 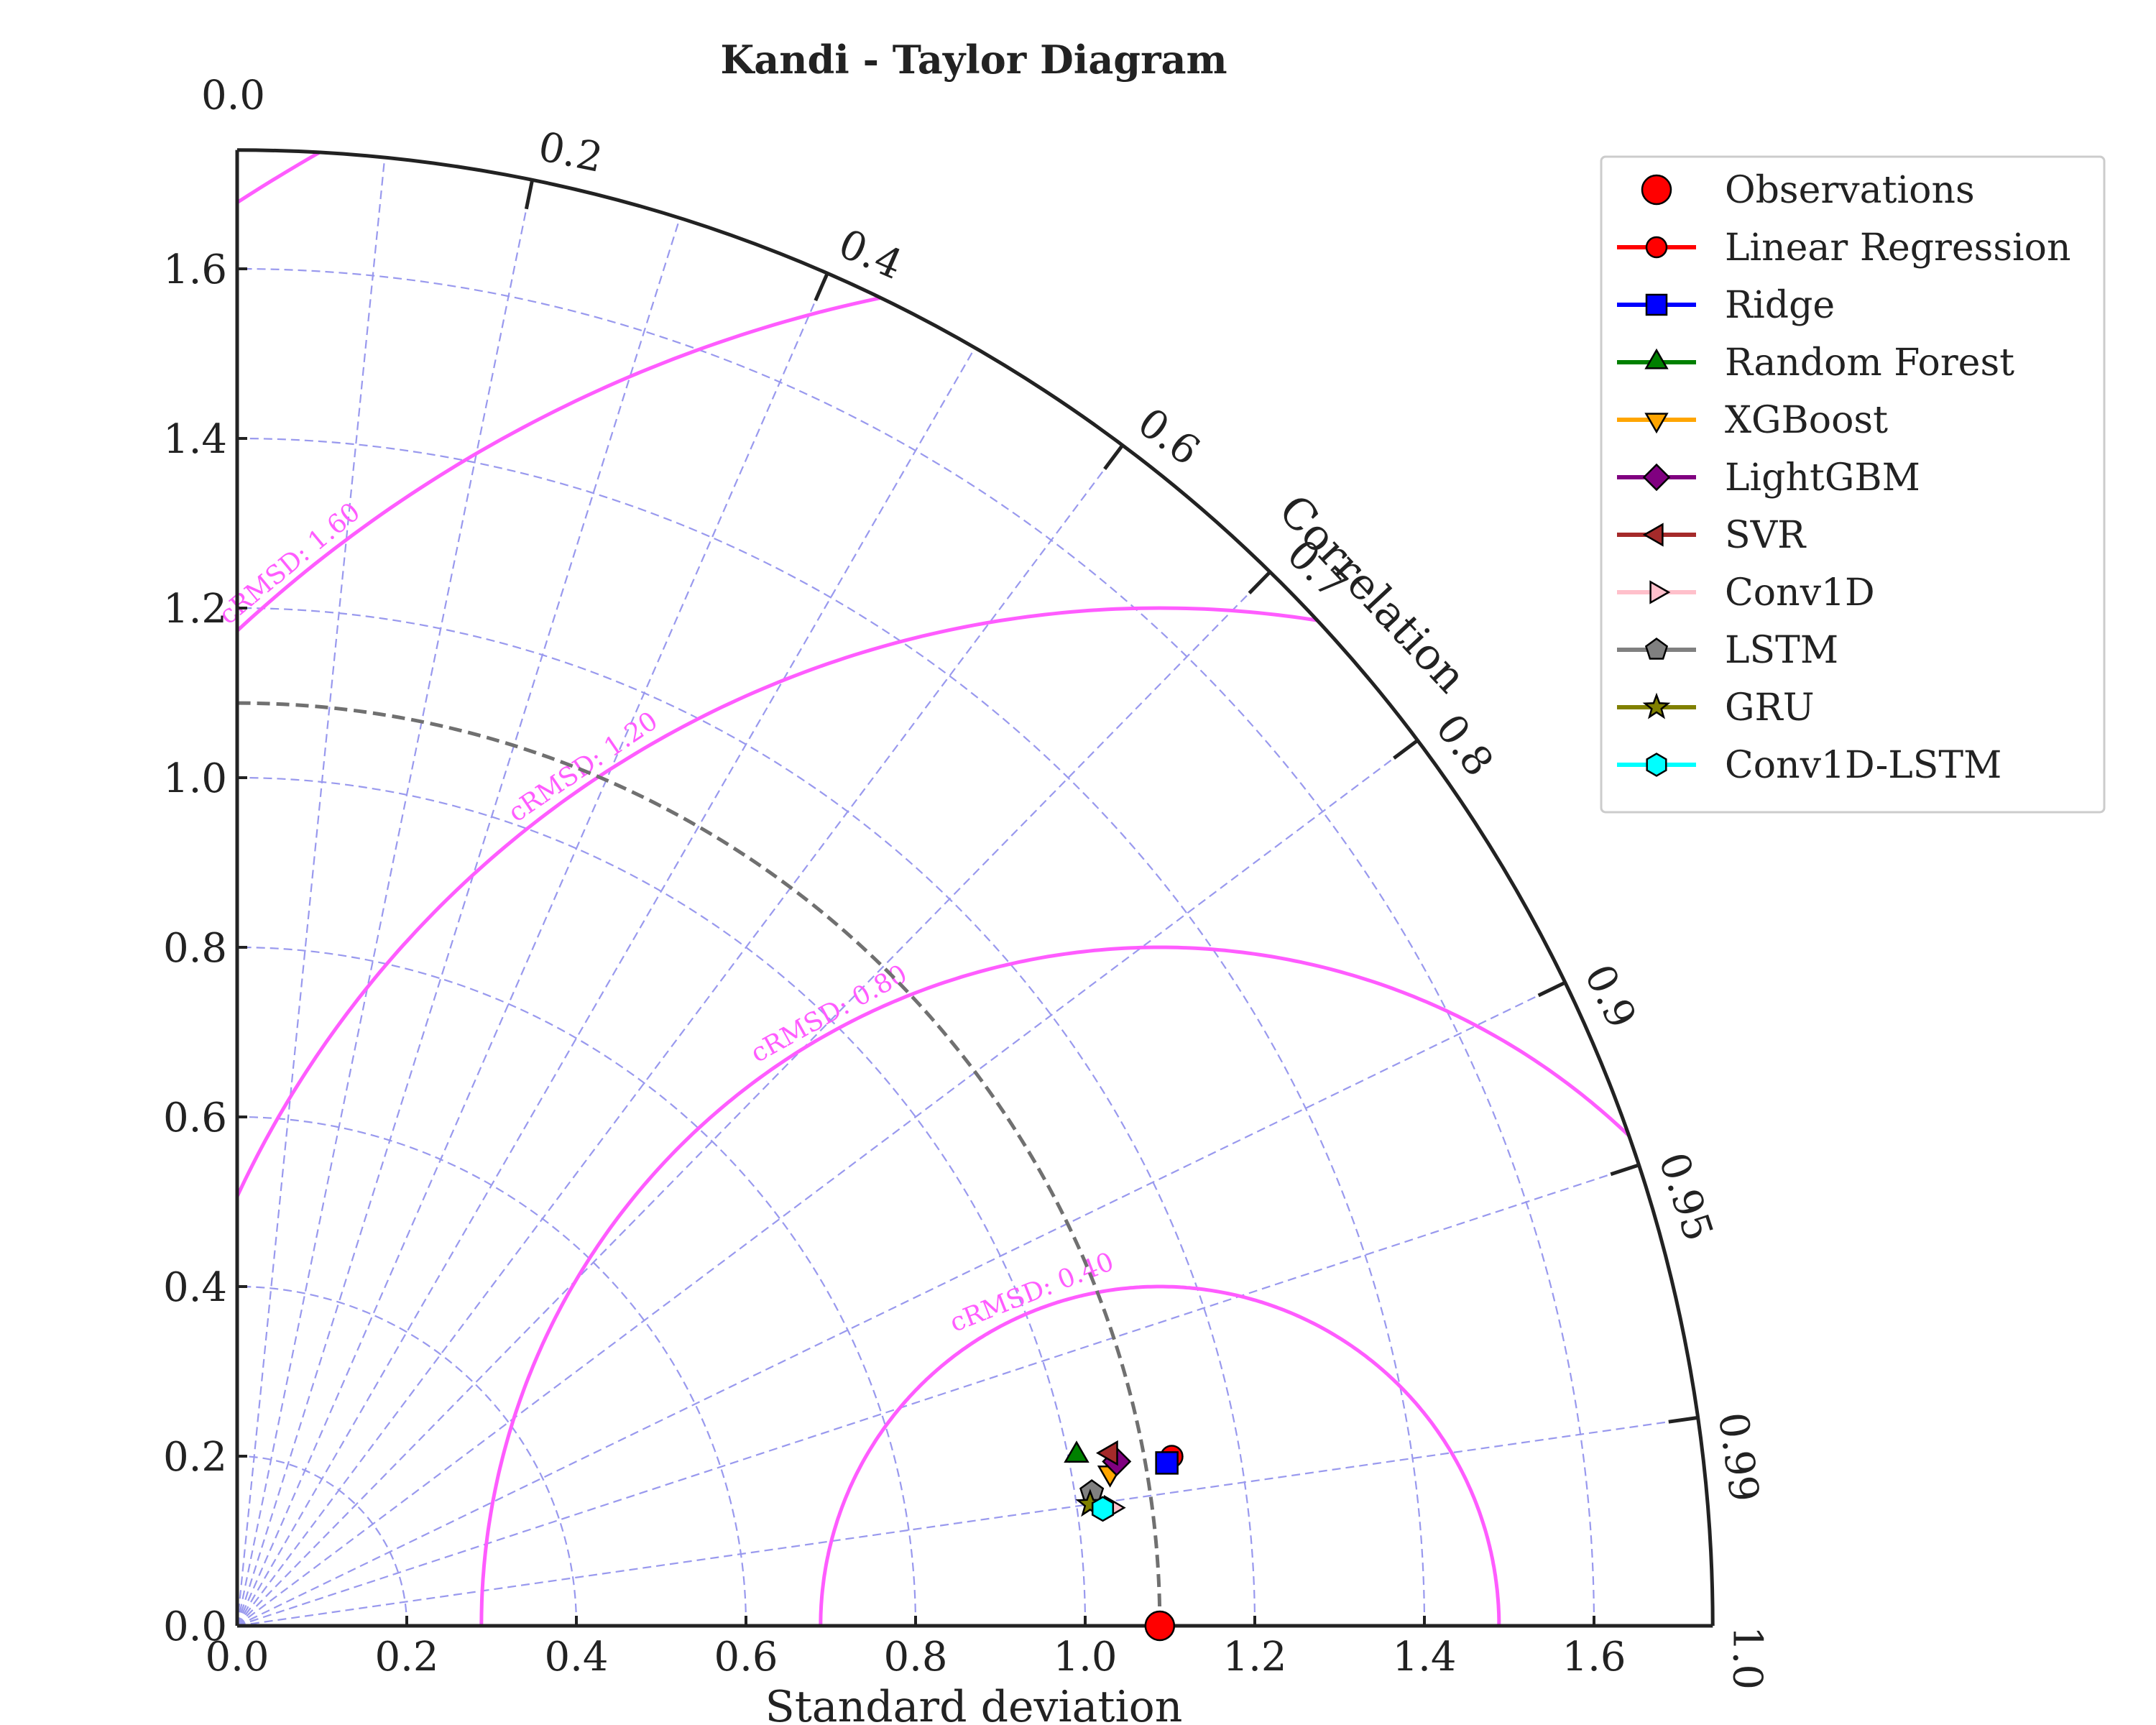 What do you see at coordinates (1372, 593) in the screenshot?
I see `correlation-axis-label: Correlation` at bounding box center [1372, 593].